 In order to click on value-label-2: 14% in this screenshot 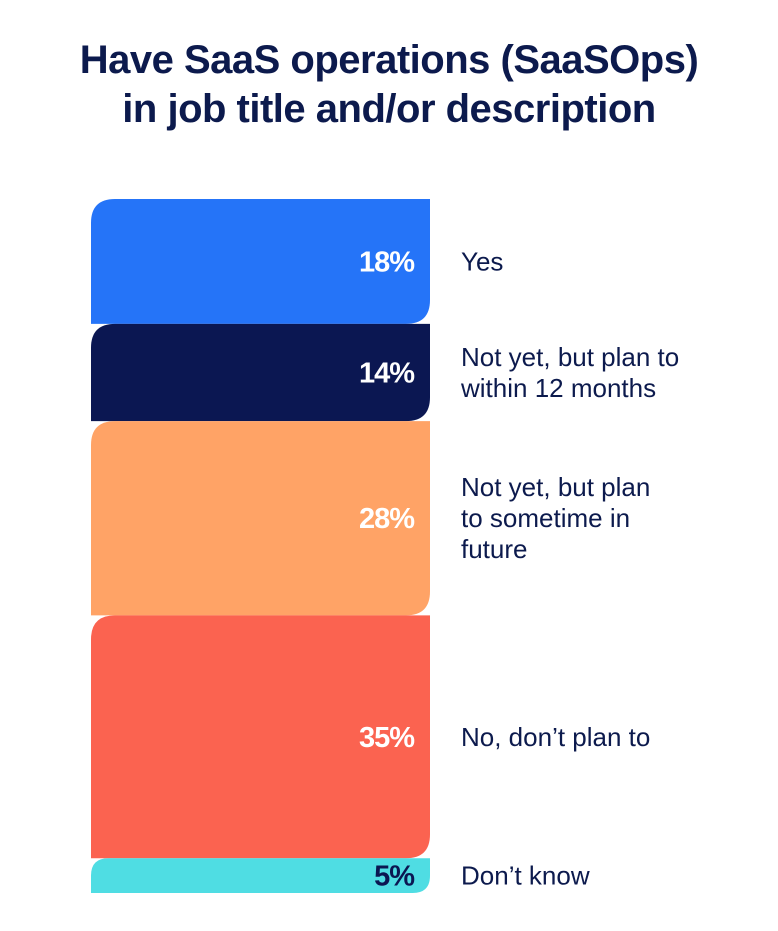, I will do `click(387, 374)`.